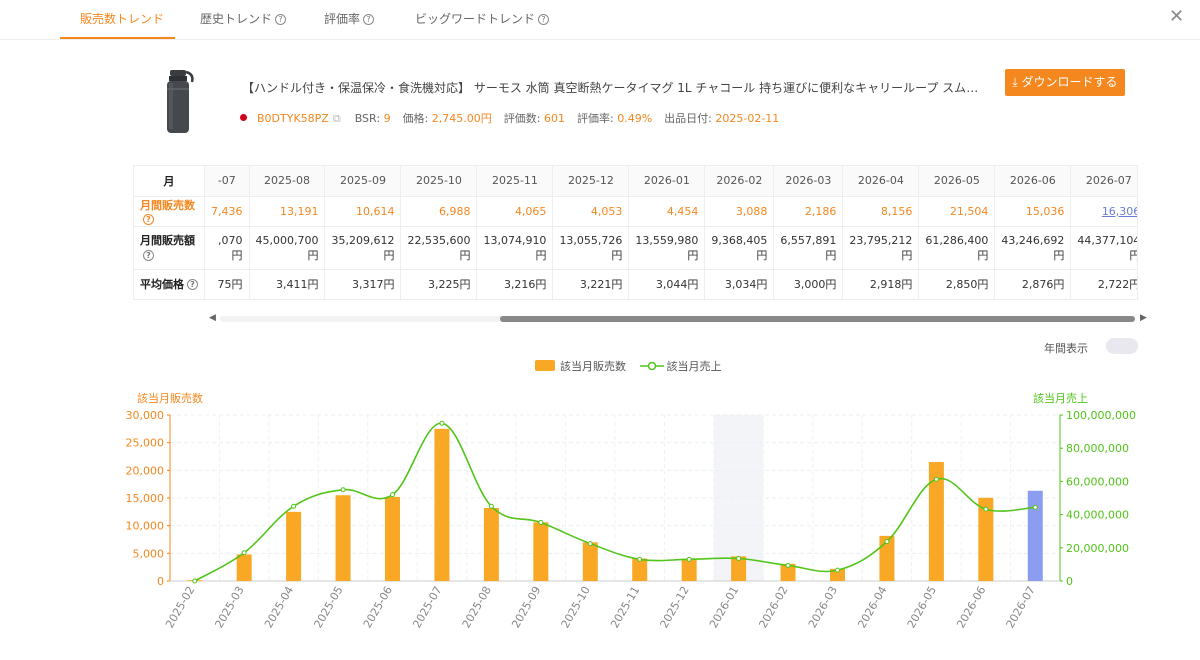 The height and width of the screenshot is (660, 1200). Describe the element at coordinates (1177, 16) in the screenshot. I see `close-icon: ✕` at that location.